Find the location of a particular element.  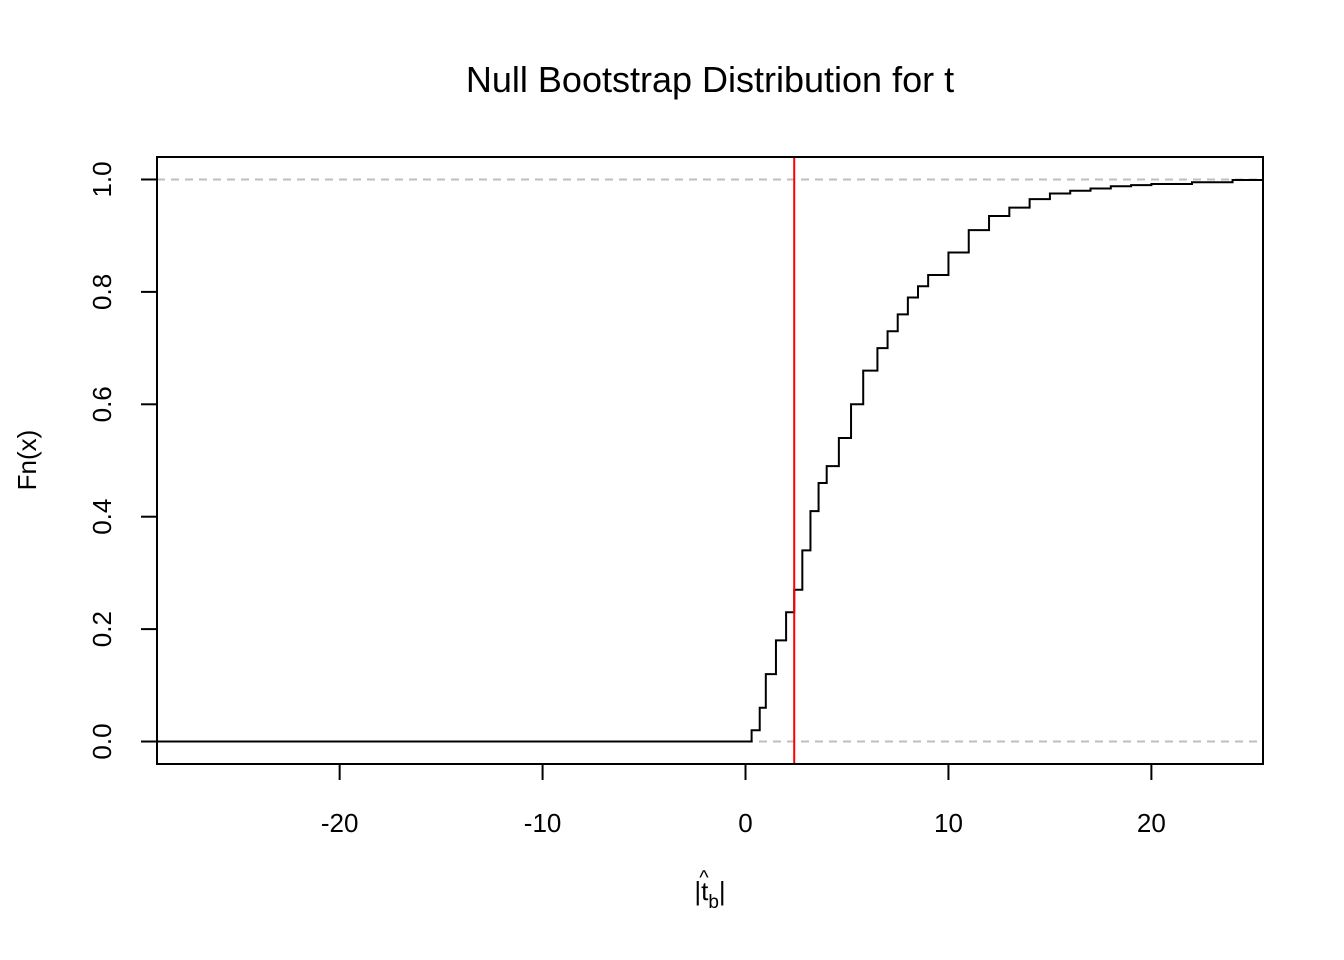

x-axis-label-text: |tb| is located at coordinates (709, 894).